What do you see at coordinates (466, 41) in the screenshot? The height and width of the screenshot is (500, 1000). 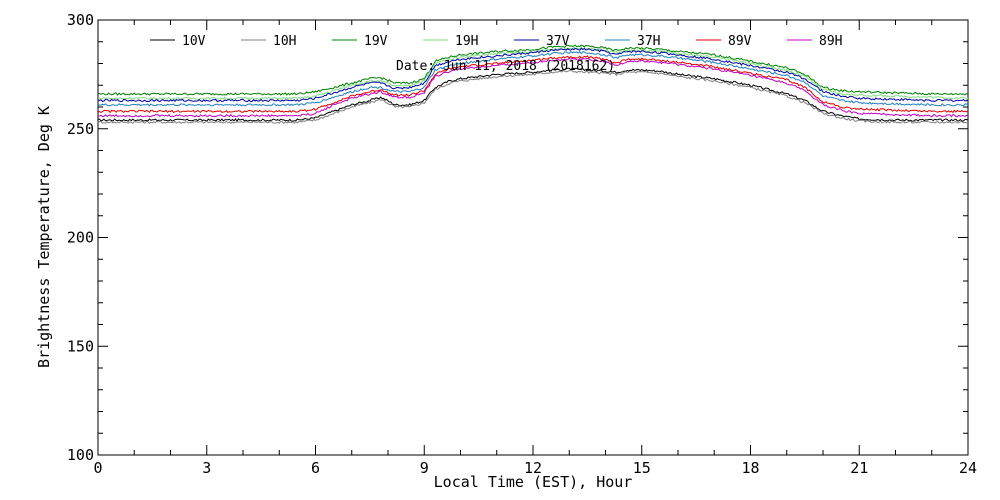 I see `legend-label-19h: 19H` at bounding box center [466, 41].